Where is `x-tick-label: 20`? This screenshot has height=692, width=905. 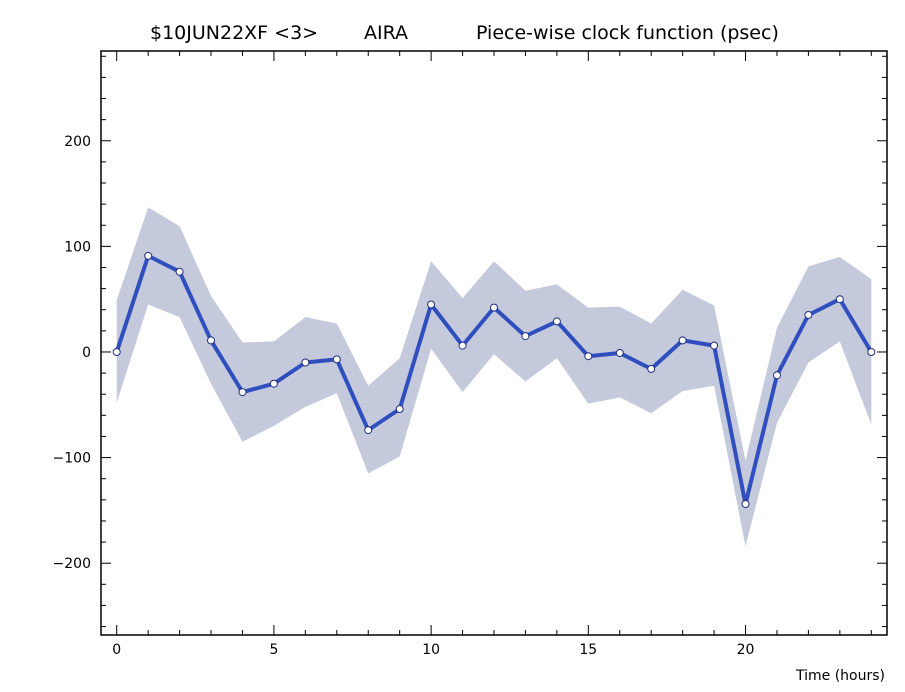 x-tick-label: 20 is located at coordinates (746, 650).